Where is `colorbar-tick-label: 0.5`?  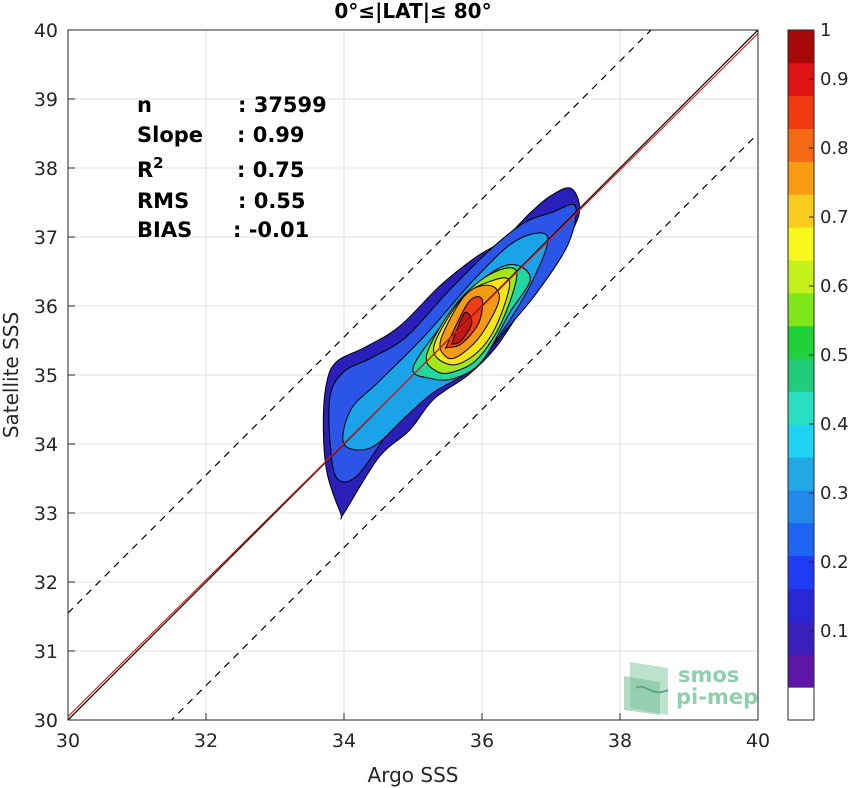 colorbar-tick-label: 0.5 is located at coordinates (834, 355).